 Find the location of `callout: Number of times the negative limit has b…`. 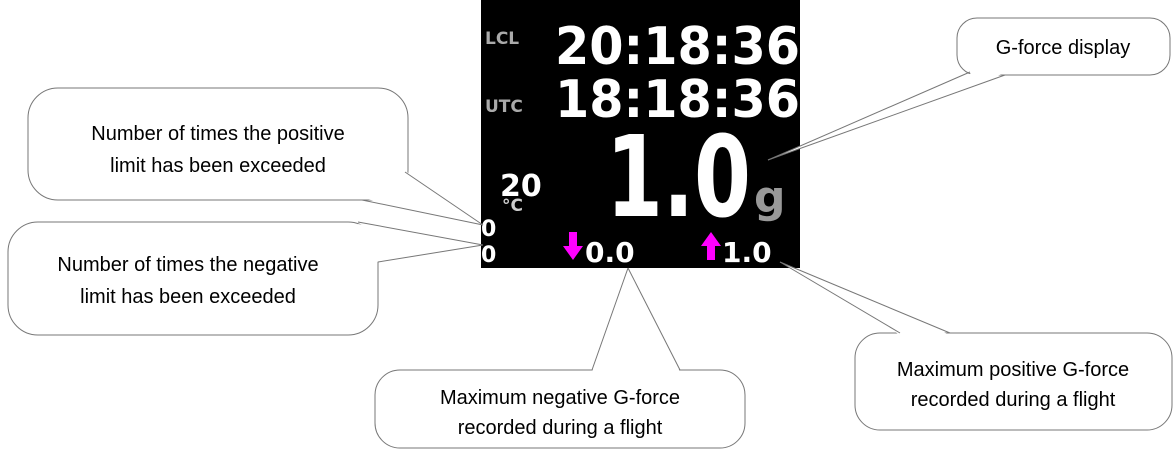

callout: Number of times the negative limit has b… is located at coordinates (245, 278).